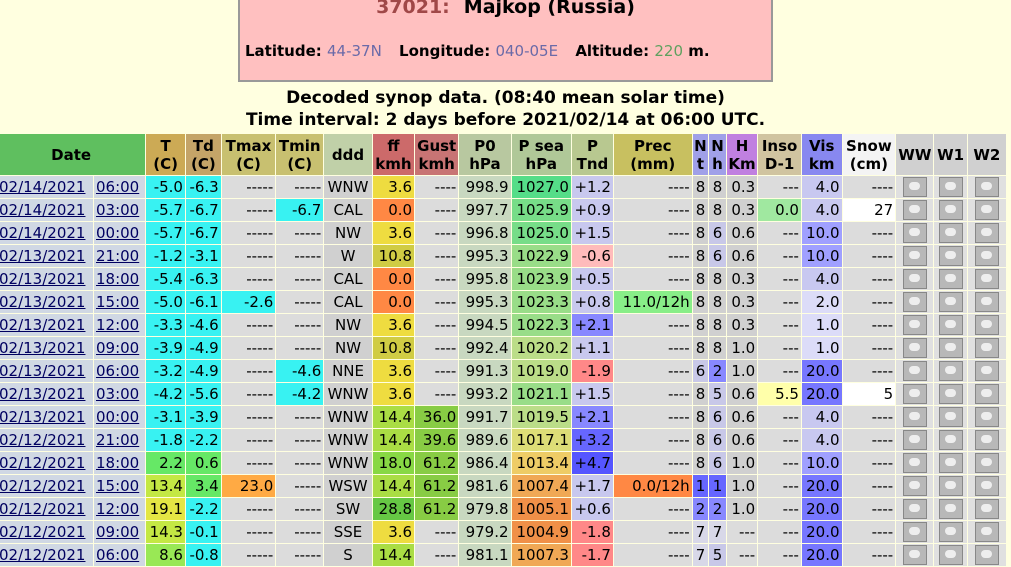  What do you see at coordinates (541, 463) in the screenshot?
I see `table-cell: 1013.4` at bounding box center [541, 463].